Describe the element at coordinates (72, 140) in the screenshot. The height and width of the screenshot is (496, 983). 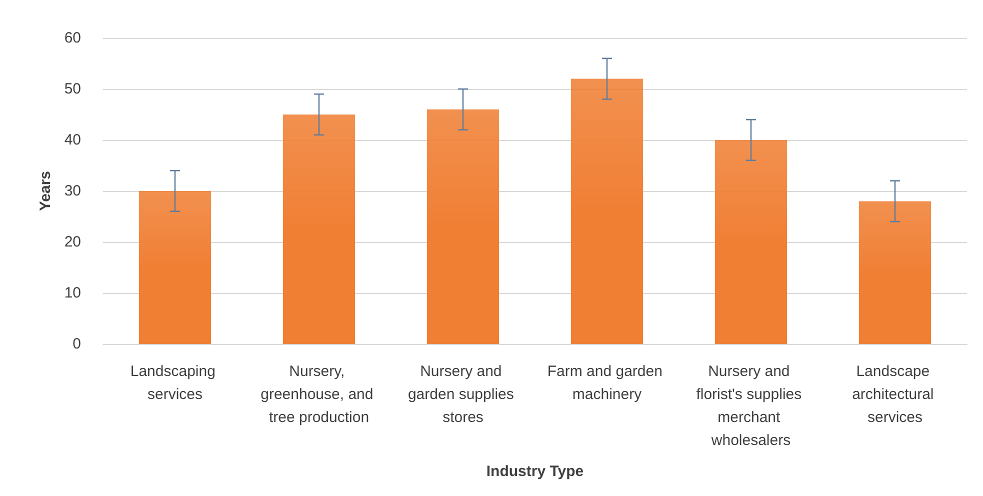
I see `y-tick-label: 40` at that location.